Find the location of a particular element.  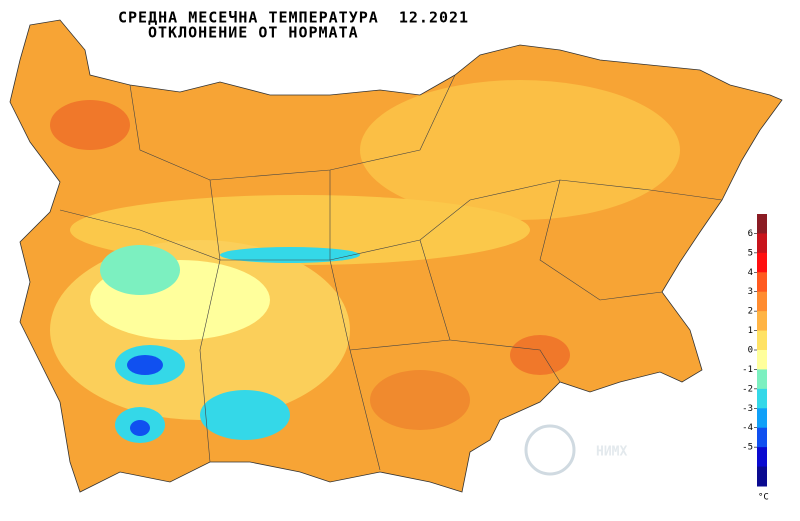

legend-tick-label: 3 is located at coordinates (750, 292).